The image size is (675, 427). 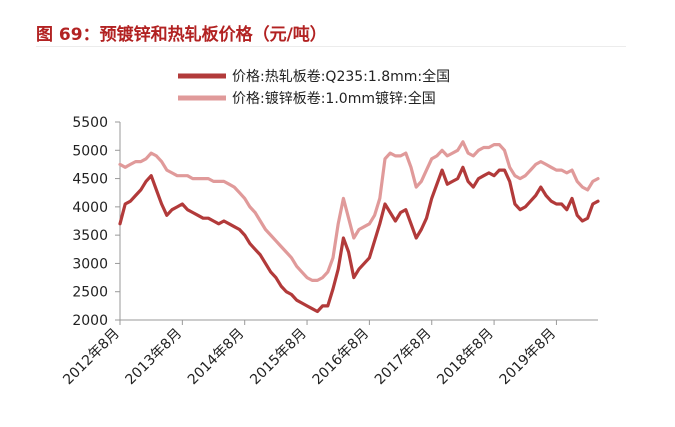 What do you see at coordinates (154, 357) in the screenshot?
I see `x-tick-label: 2013年8月` at bounding box center [154, 357].